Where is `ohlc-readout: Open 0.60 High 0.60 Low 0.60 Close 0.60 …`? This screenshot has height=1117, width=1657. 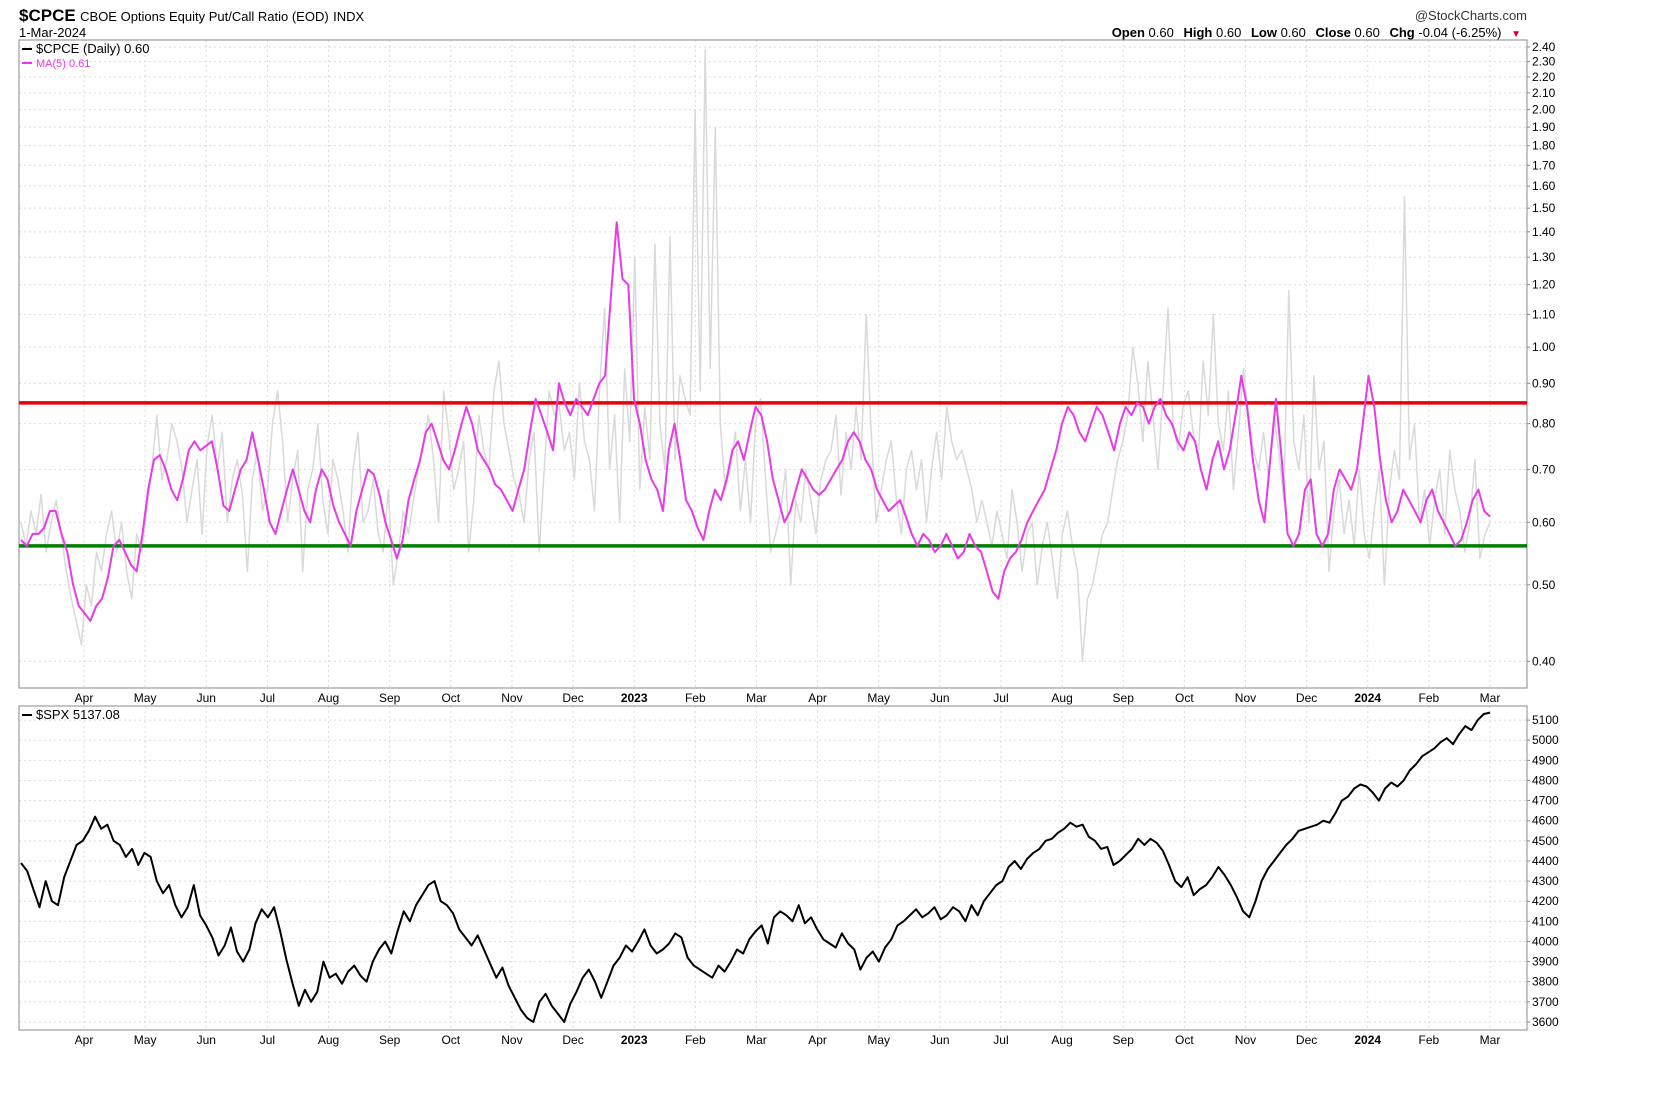 ohlc-readout: Open 0.60 High 0.60 Low 0.60 Close 0.60 … is located at coordinates (1319, 32).